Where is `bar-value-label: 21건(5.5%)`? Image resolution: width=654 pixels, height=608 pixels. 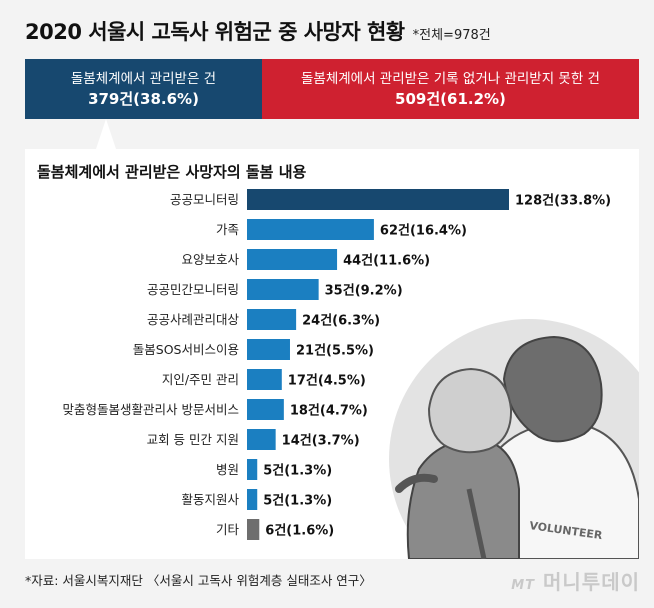 bar-value-label: 21건(5.5%) is located at coordinates (335, 351).